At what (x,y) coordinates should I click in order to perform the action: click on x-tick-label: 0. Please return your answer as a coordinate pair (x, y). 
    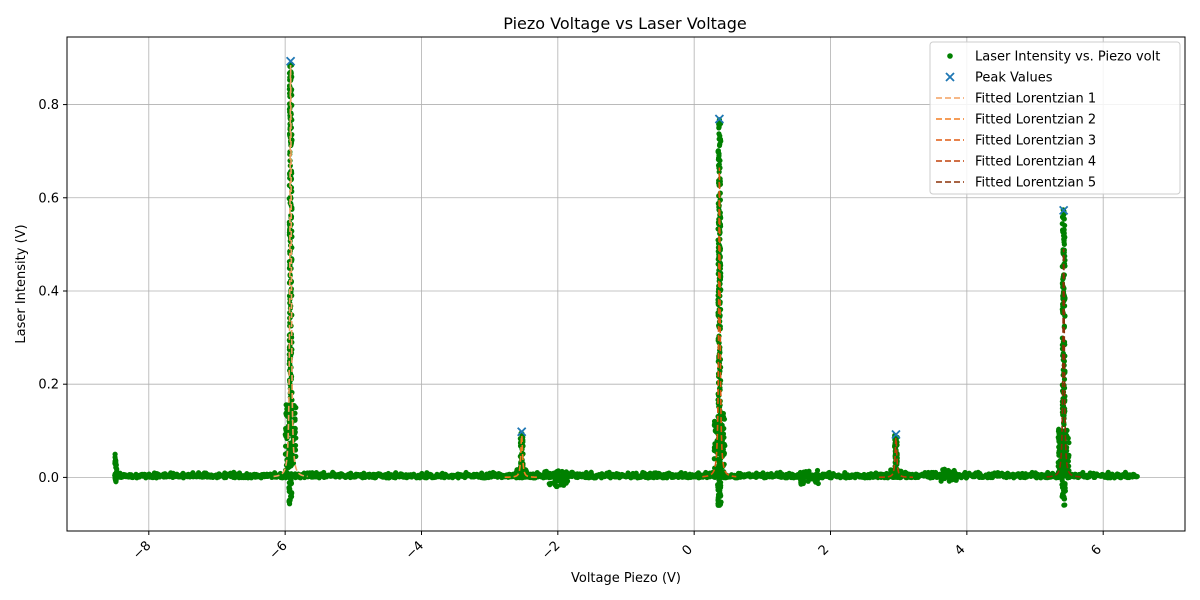
    Looking at the image, I should click on (687, 550).